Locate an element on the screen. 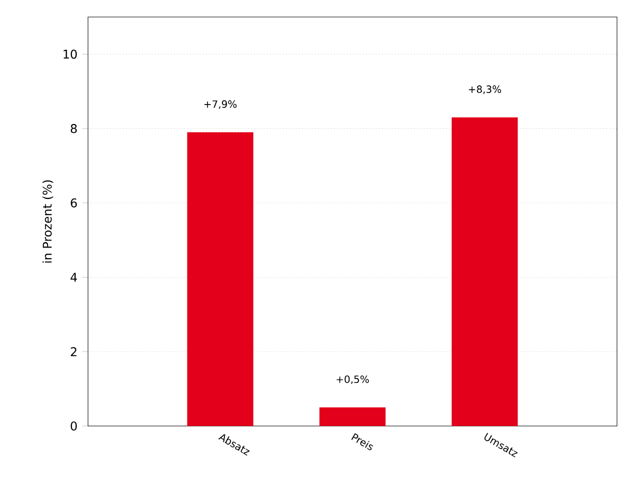 The height and width of the screenshot is (480, 640). y-tick-label: 2 is located at coordinates (73, 351).